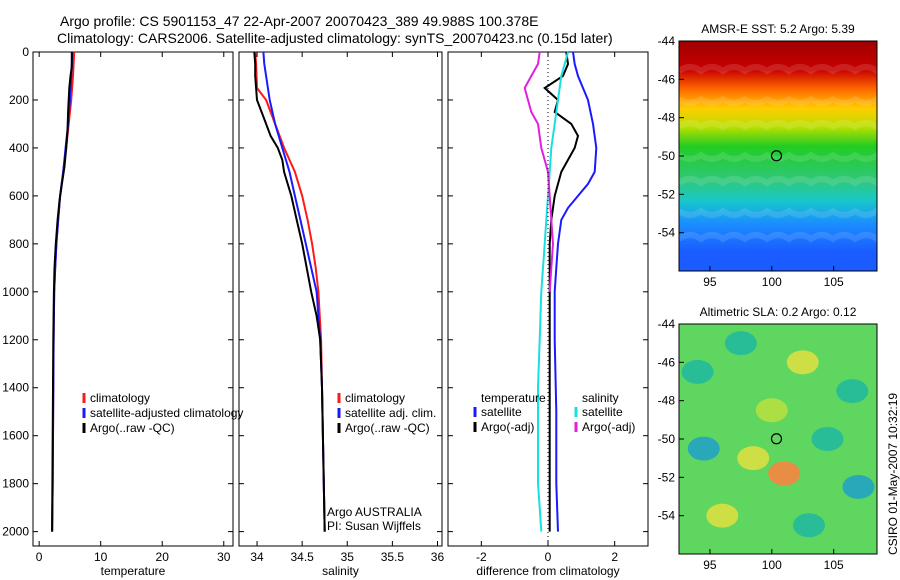  What do you see at coordinates (101, 557) in the screenshot?
I see `temperature-x-tick-label: 10` at bounding box center [101, 557].